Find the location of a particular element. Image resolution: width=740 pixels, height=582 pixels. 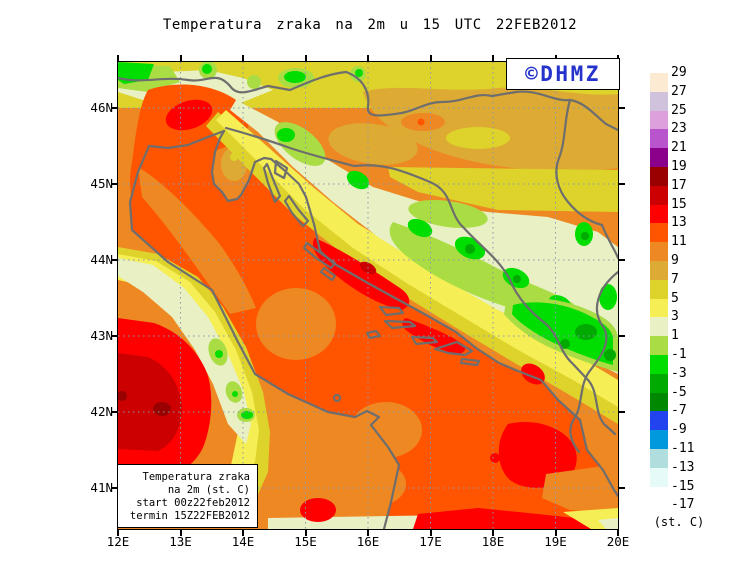

colorbar-tick-label: 19 is located at coordinates (679, 166).